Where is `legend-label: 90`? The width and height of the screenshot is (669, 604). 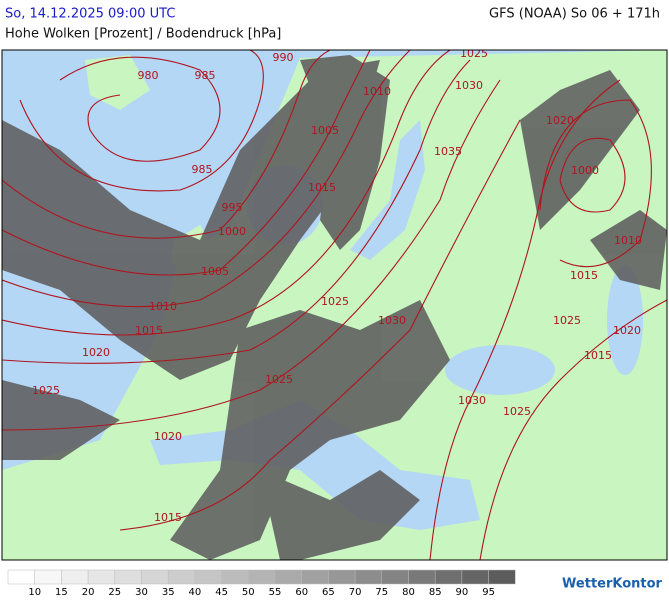 legend-label: 90 is located at coordinates (462, 592).